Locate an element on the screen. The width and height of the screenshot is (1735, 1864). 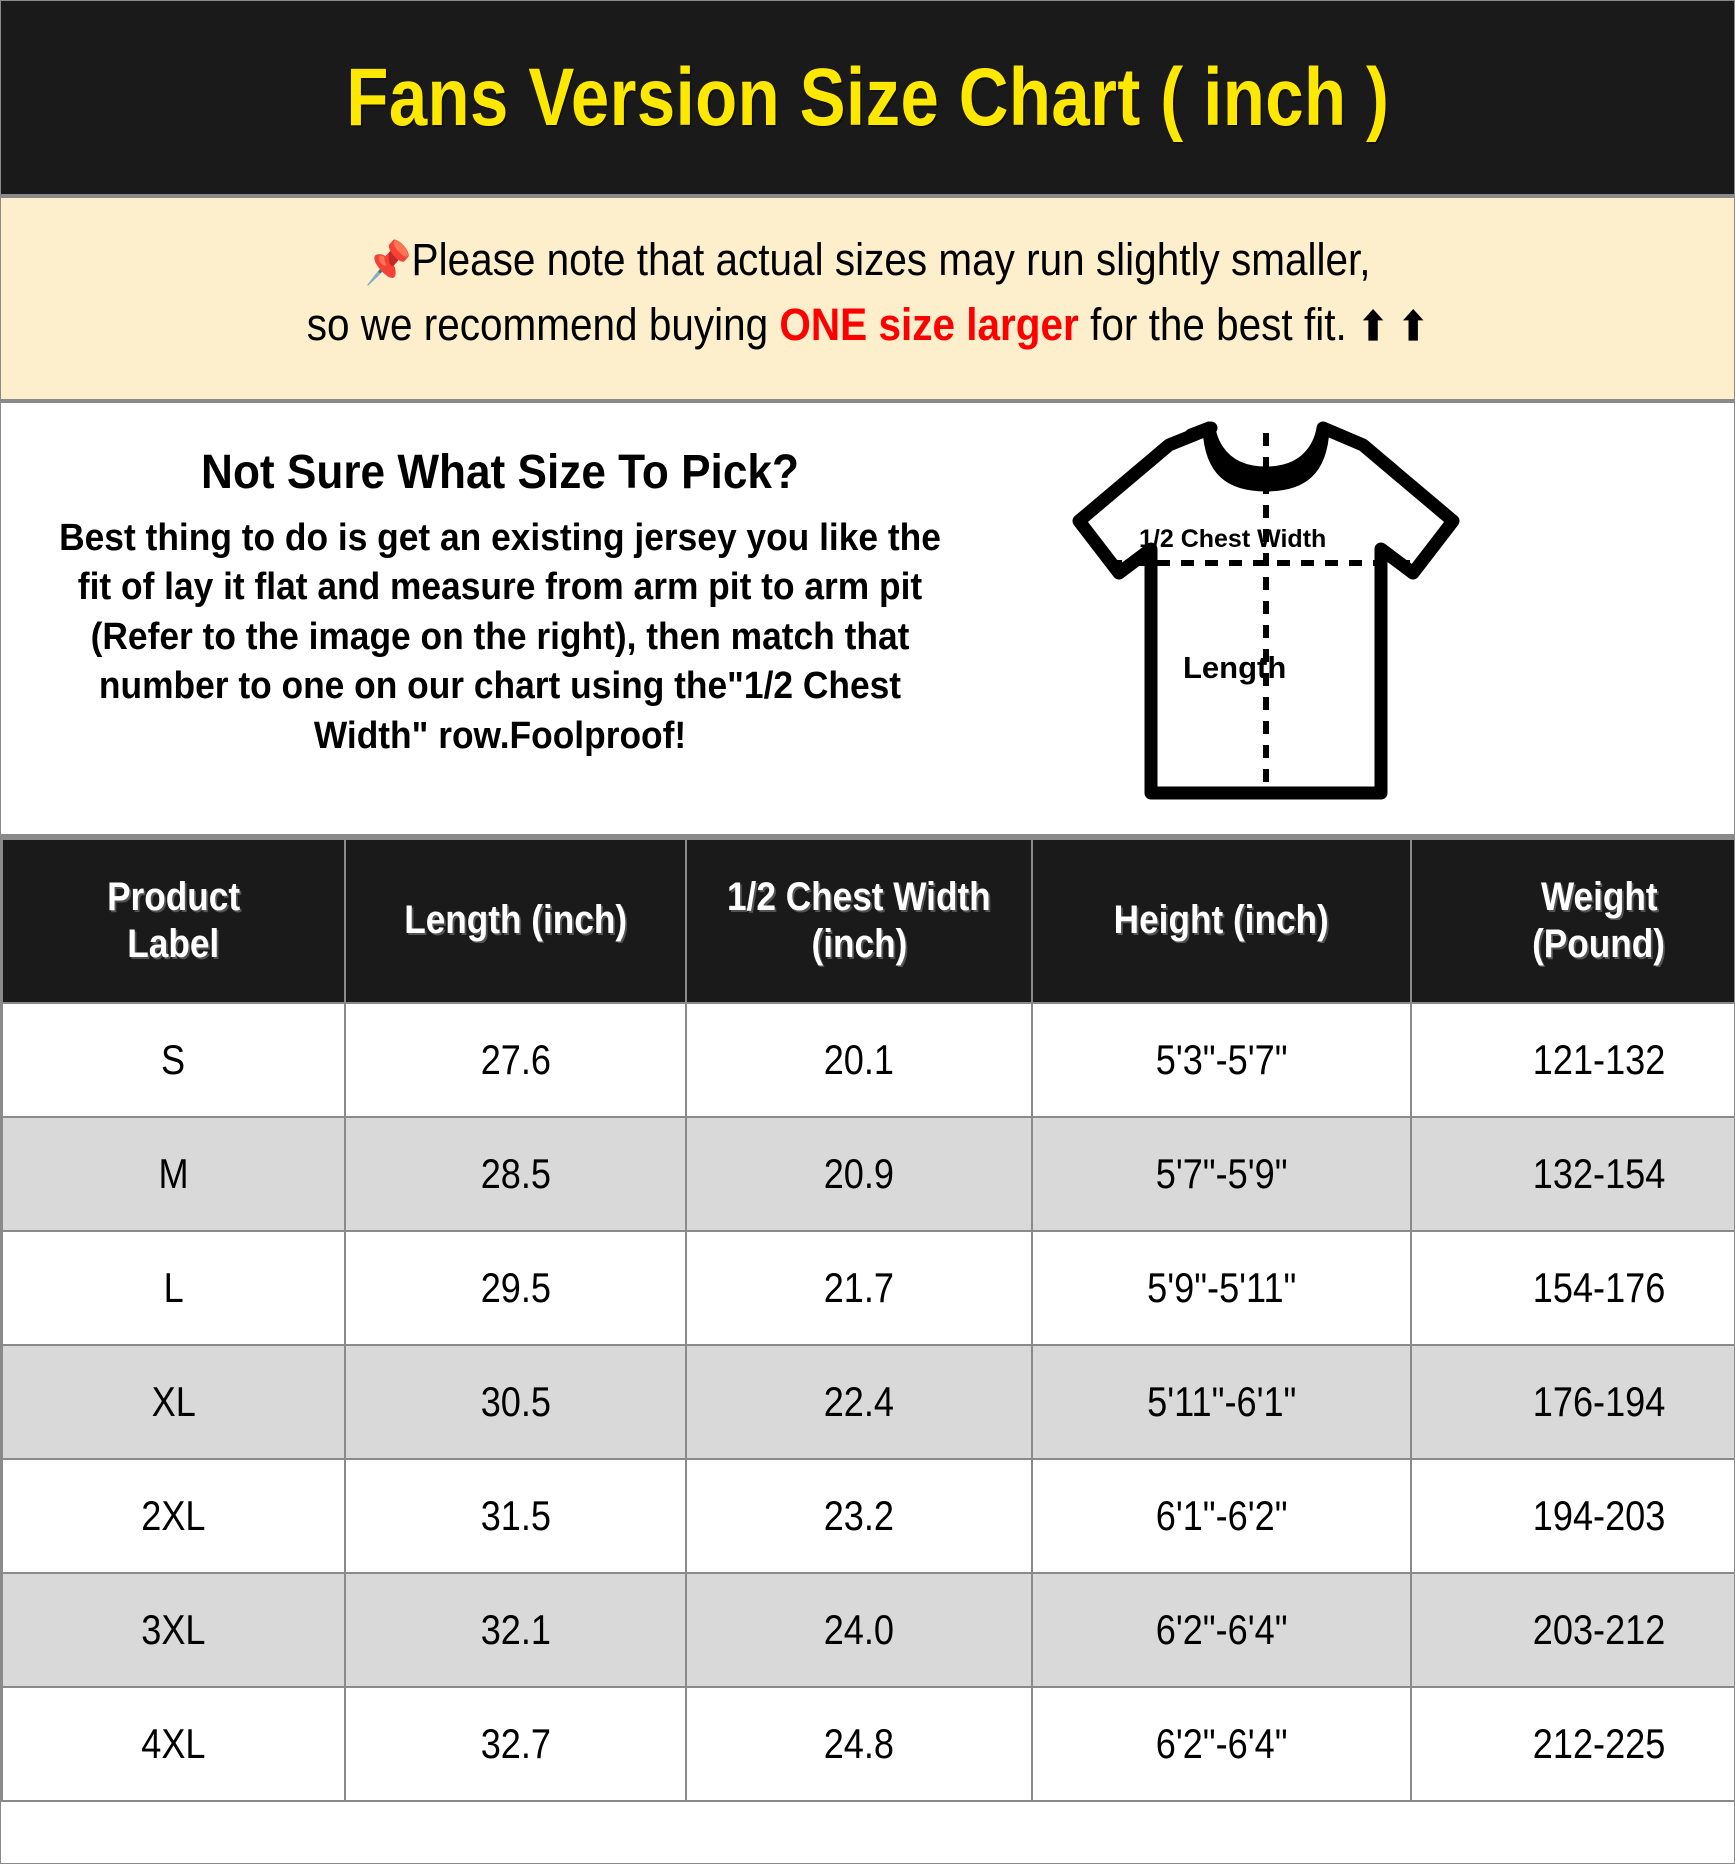
table-row: 4XL 32.7 24.8 6'2"-6'4" 212-225 is located at coordinates (867, 1744).